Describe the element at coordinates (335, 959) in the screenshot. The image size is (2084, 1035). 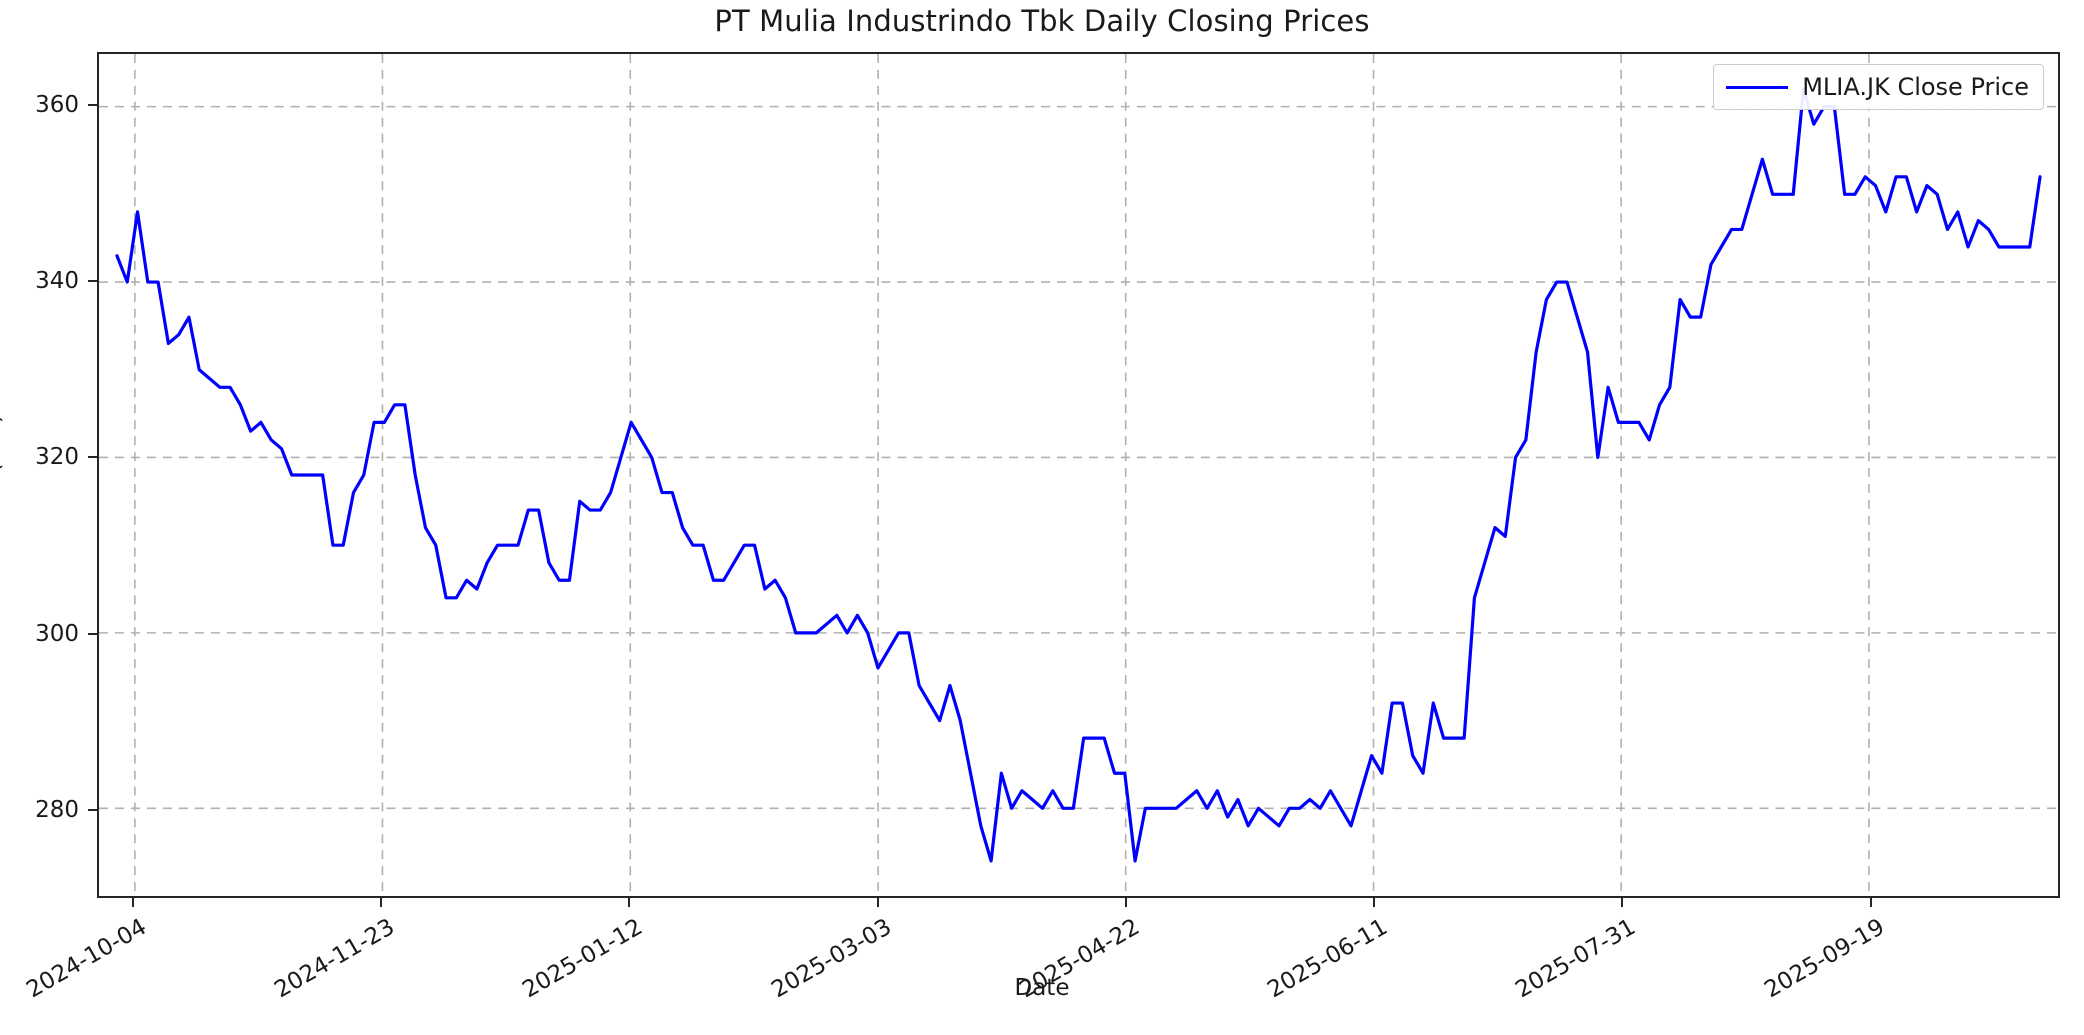
I see `x-tick-label: 2024-11-23` at that location.